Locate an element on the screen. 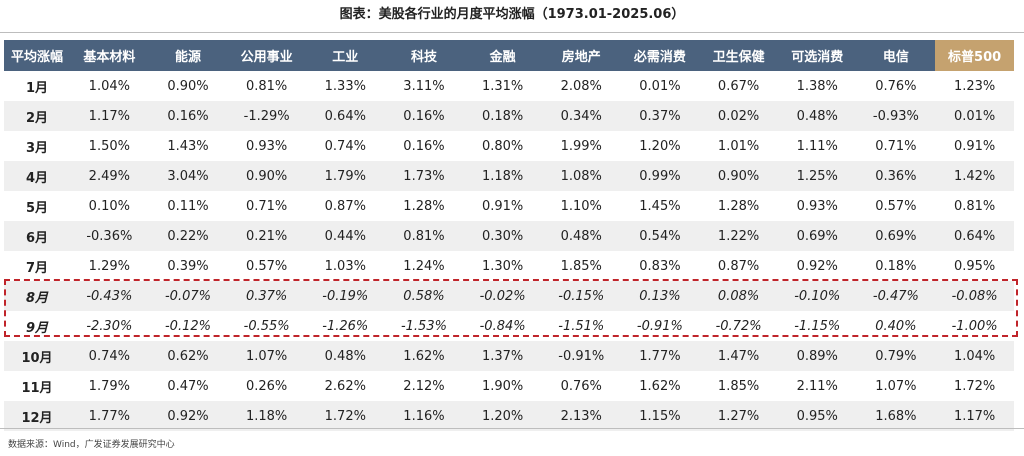 The width and height of the screenshot is (1024, 456). value-cell: 1.11% is located at coordinates (817, 146).